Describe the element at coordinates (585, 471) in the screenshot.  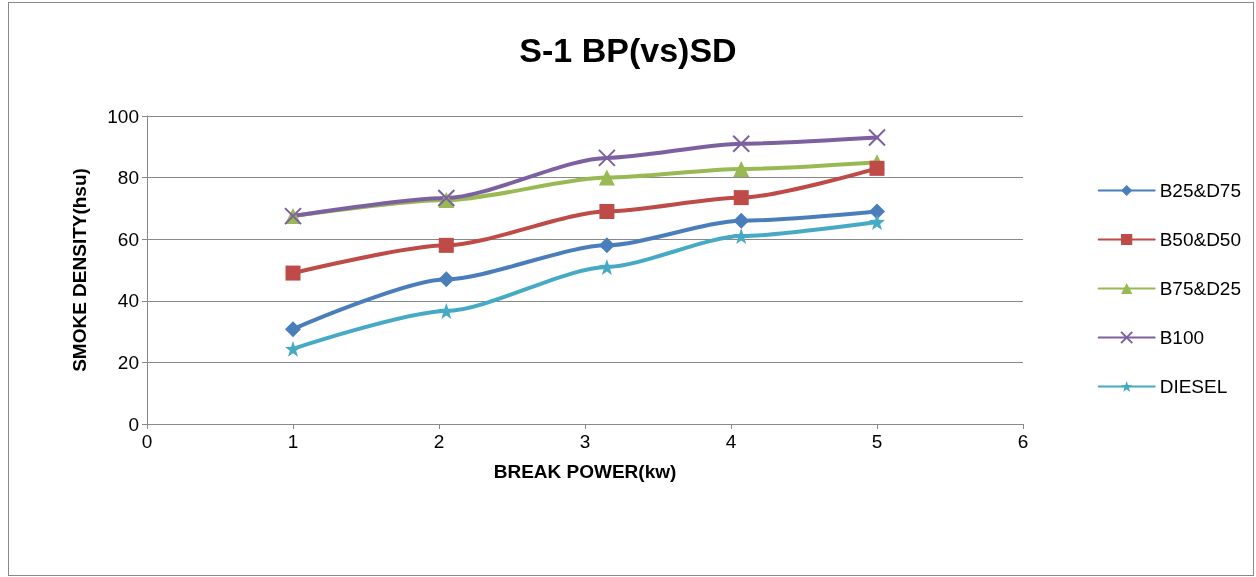
I see `x-axis-title: BREAK POWER(kw)` at that location.